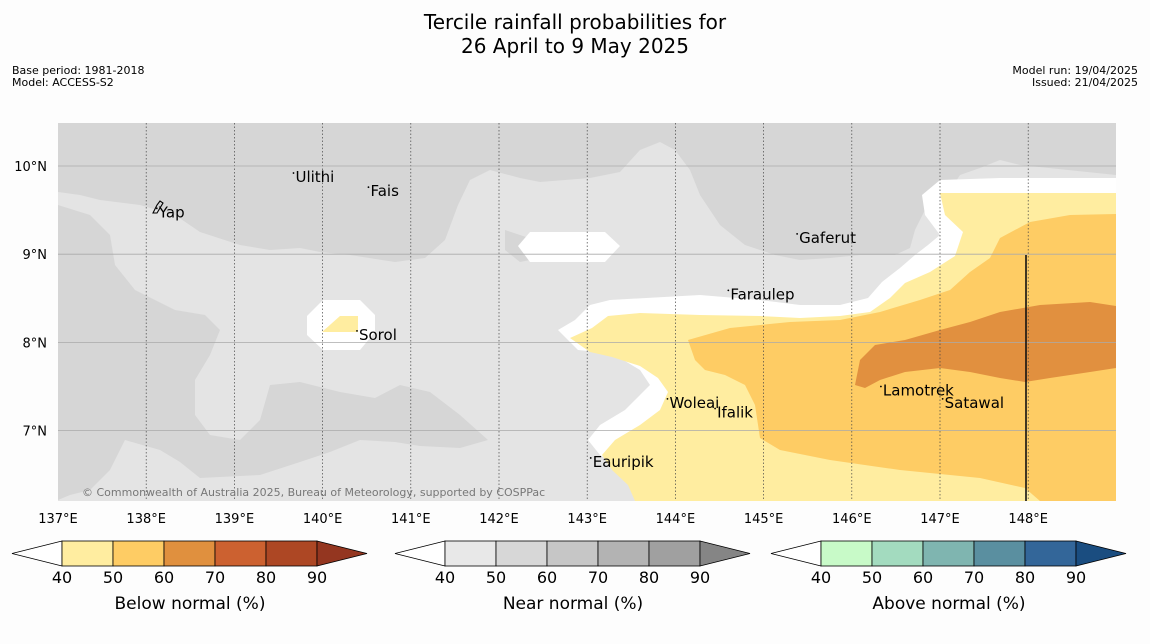 This screenshot has height=644, width=1150. What do you see at coordinates (323, 519) in the screenshot?
I see `lon-tick-label: 140°E` at bounding box center [323, 519].